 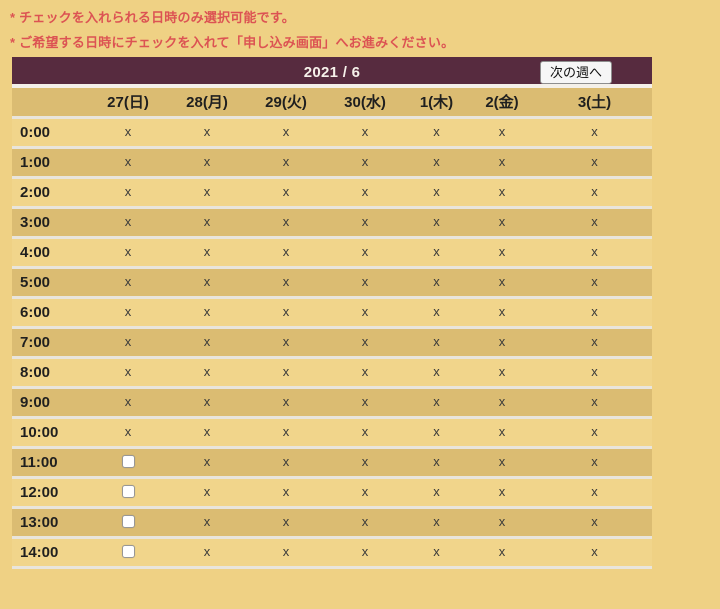 I want to click on next-week-button: 次の週へ, so click(x=575, y=72).